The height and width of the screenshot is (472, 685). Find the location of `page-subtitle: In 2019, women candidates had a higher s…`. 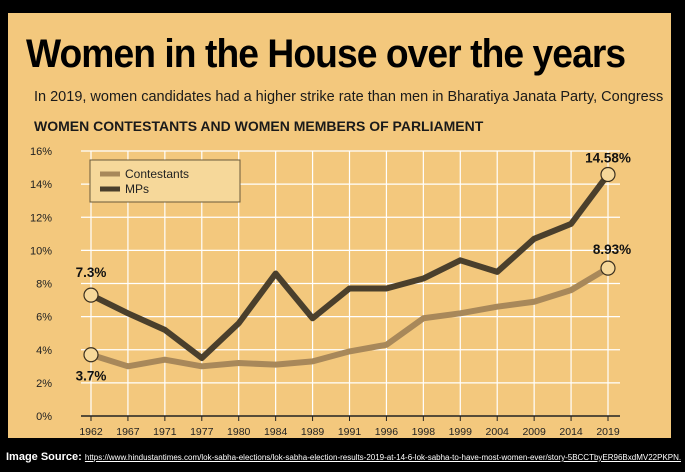

page-subtitle: In 2019, women candidates had a higher s… is located at coordinates (349, 97).